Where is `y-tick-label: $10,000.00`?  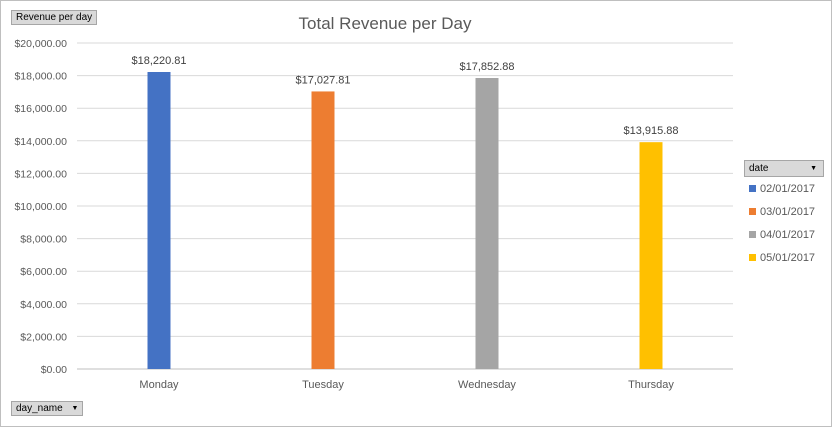
y-tick-label: $10,000.00 is located at coordinates (40, 207).